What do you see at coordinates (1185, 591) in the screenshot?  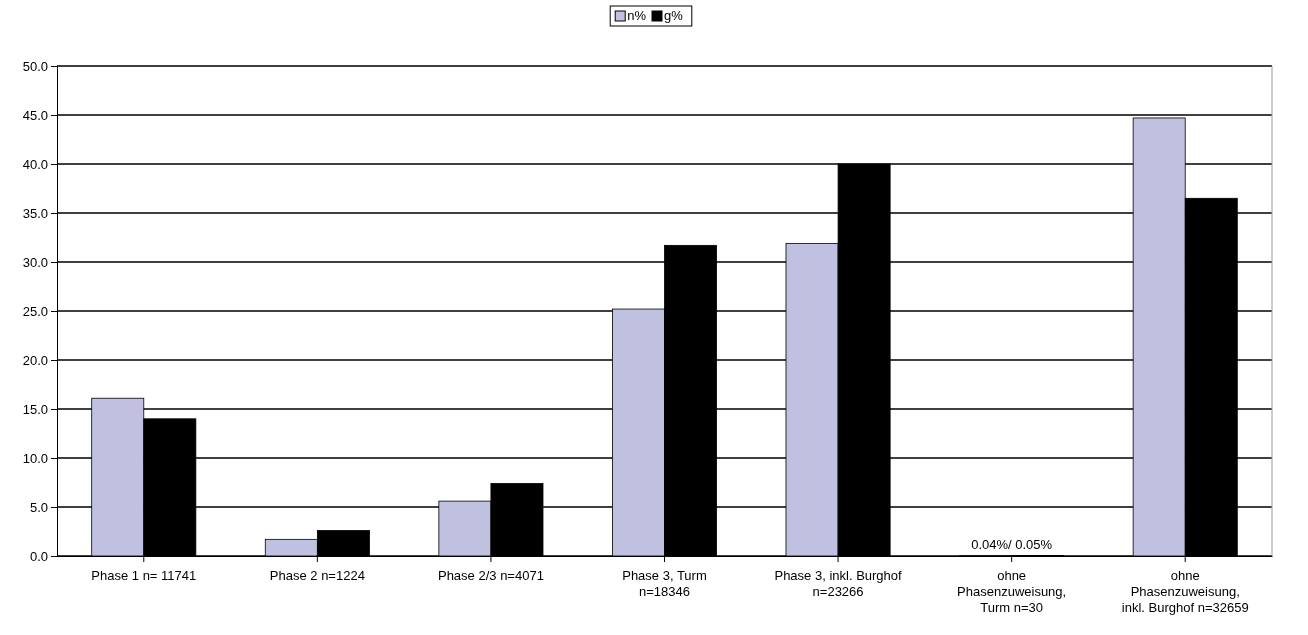 I see `x-tick-label: ohne Phasenzuweisung, inkl. Burghof n=32659` at bounding box center [1185, 591].